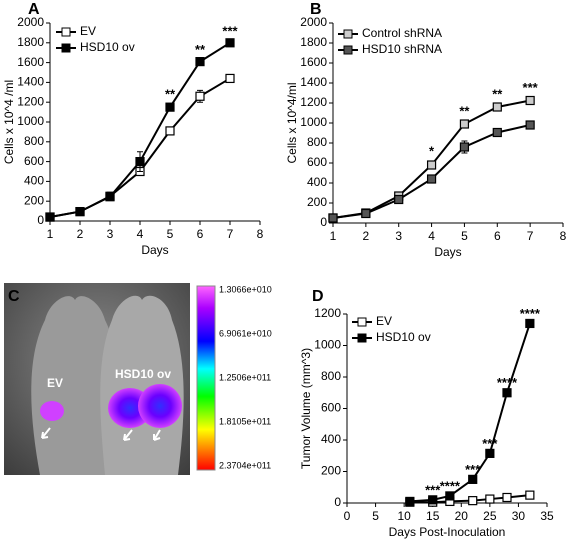  I want to click on x-axis-title: Days Post-Inoculation, so click(447, 532).